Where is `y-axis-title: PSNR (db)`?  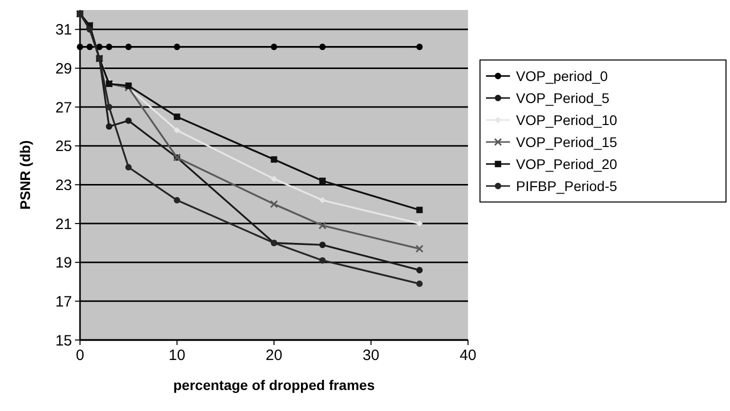 y-axis-title: PSNR (db) is located at coordinates (25, 175).